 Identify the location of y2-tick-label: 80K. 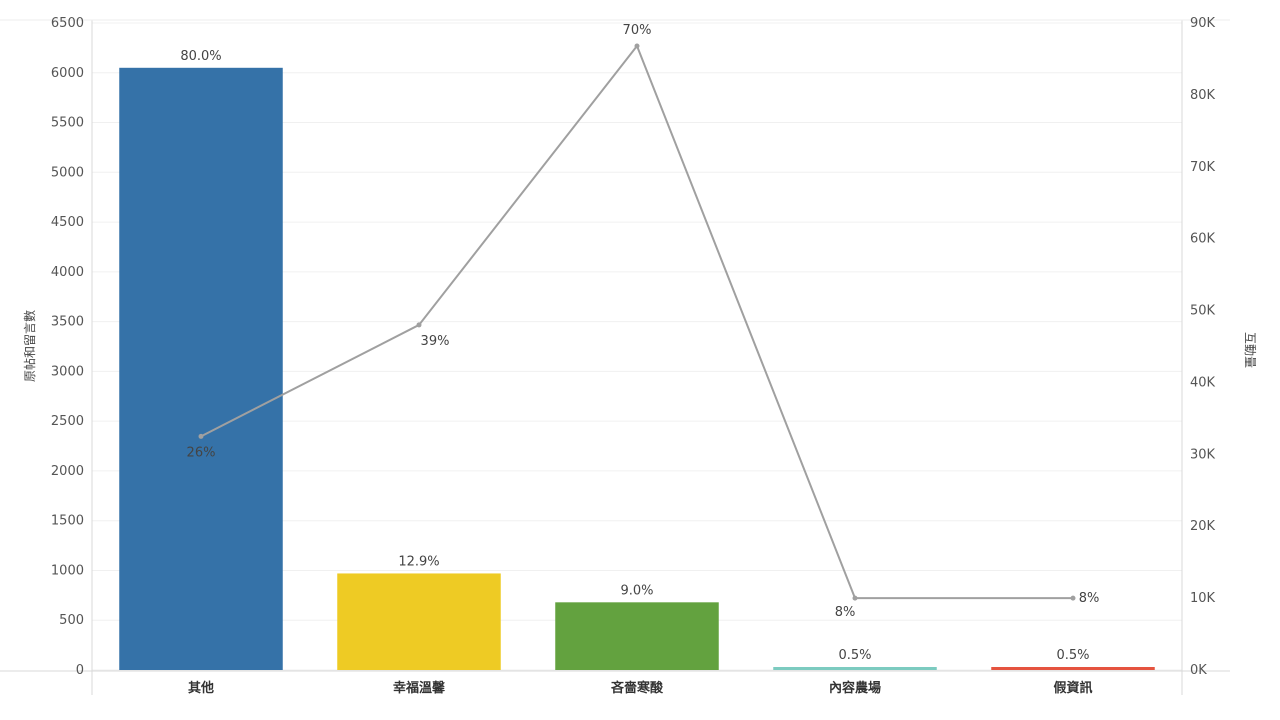
(1203, 95).